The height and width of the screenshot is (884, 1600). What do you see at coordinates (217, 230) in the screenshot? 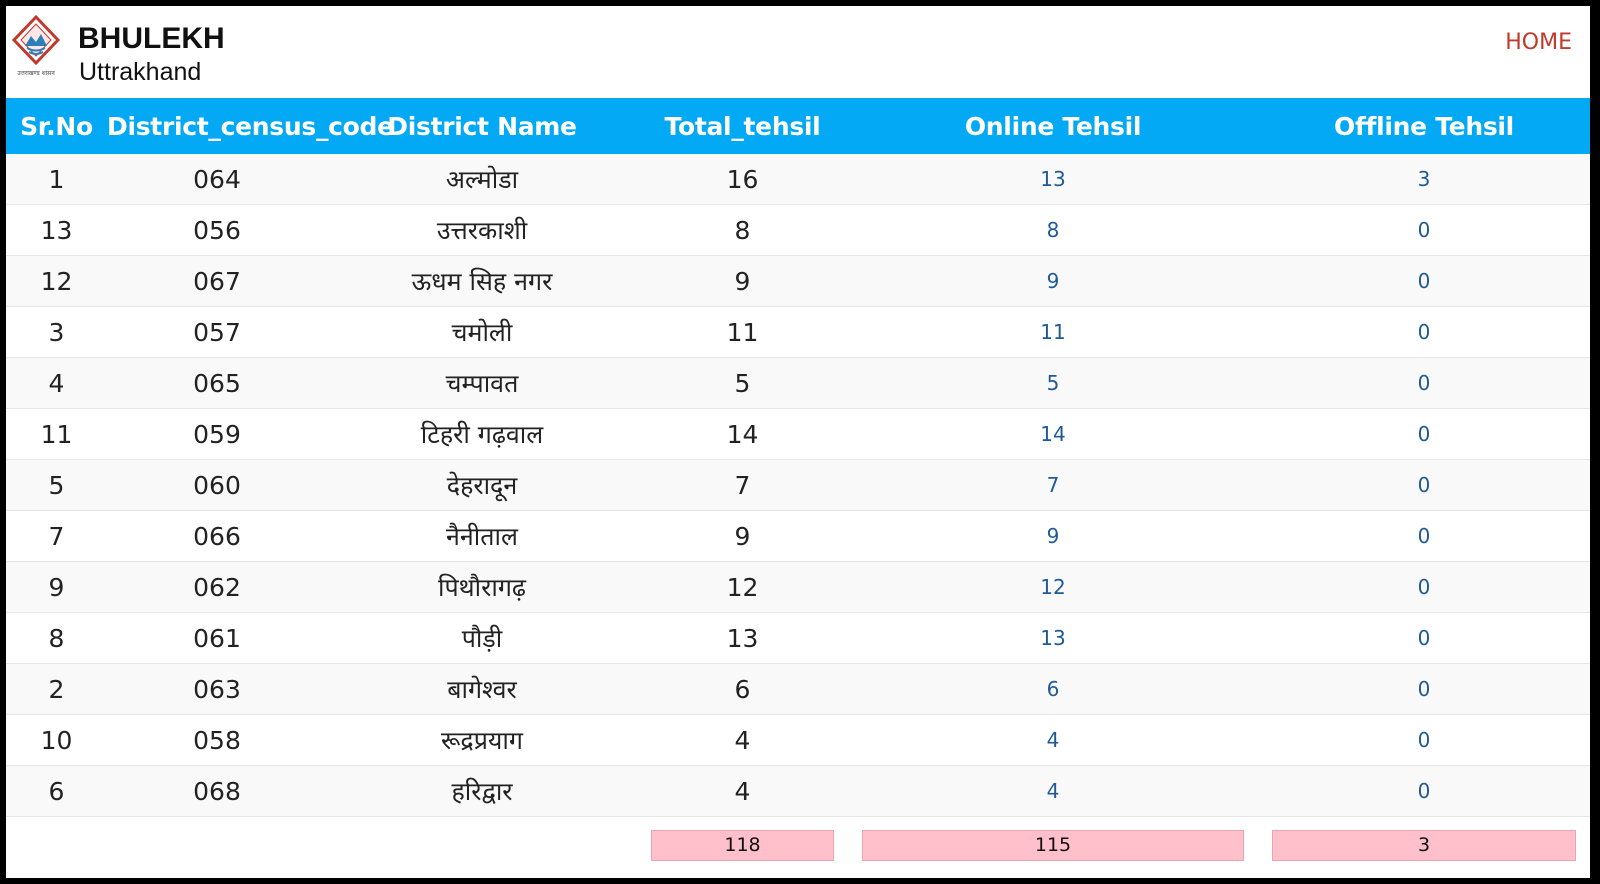
I see `census-code-cell: 056` at bounding box center [217, 230].